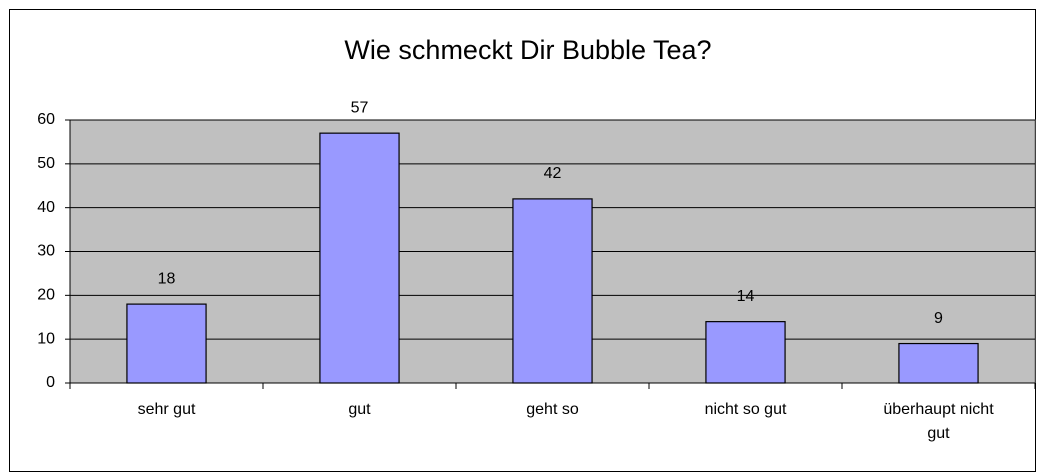 The image size is (1038, 474). I want to click on x-tick-label: nicht so gut, so click(745, 409).